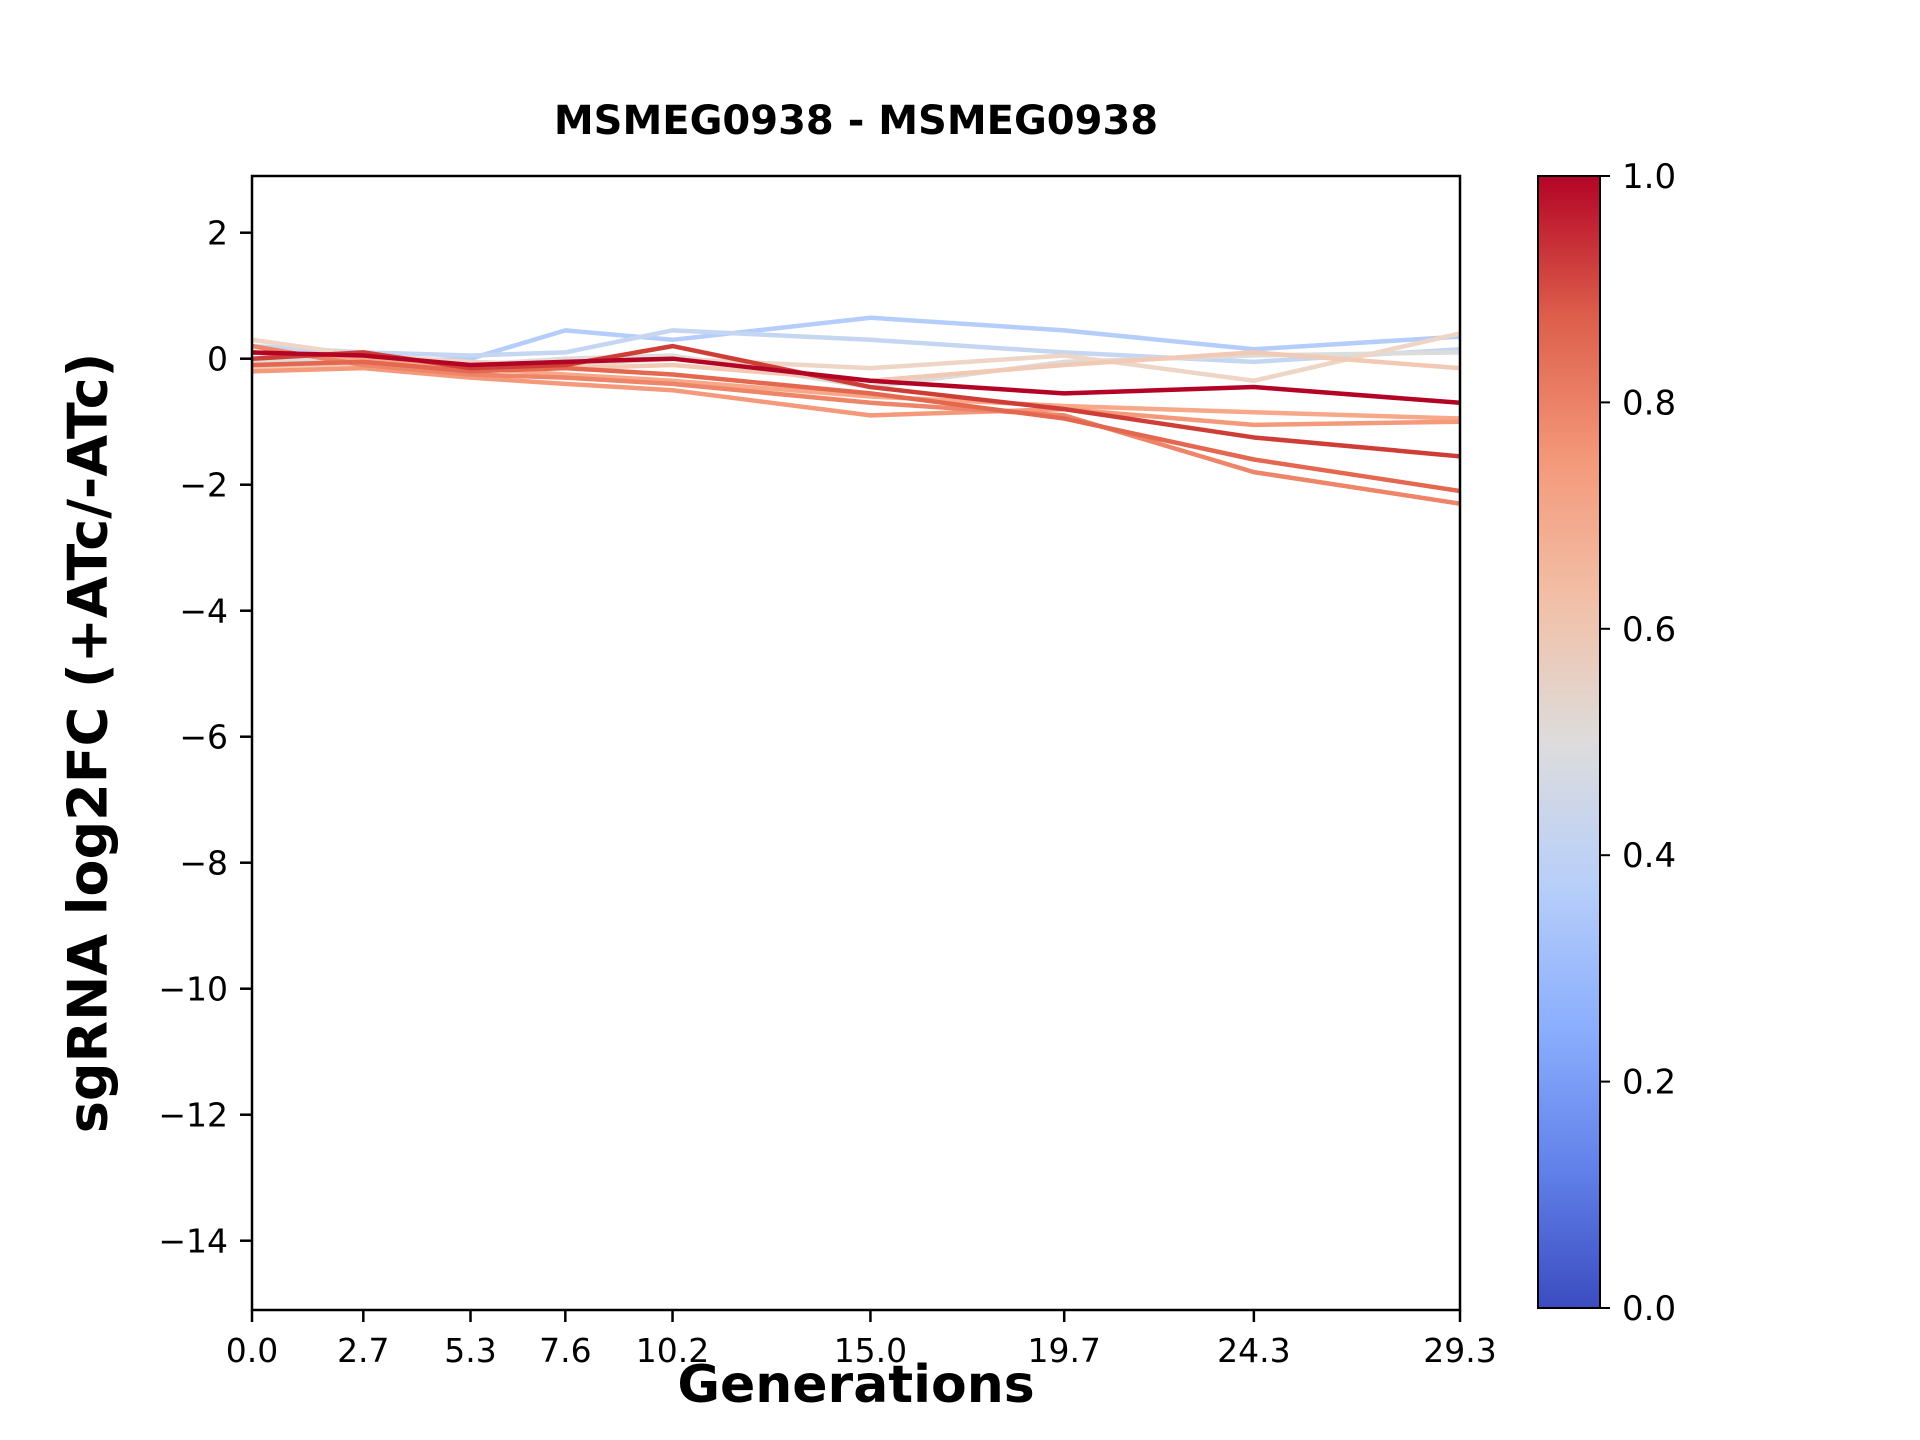 The image size is (1920, 1440). Describe the element at coordinates (203, 611) in the screenshot. I see `y-tick-label: −4` at that location.